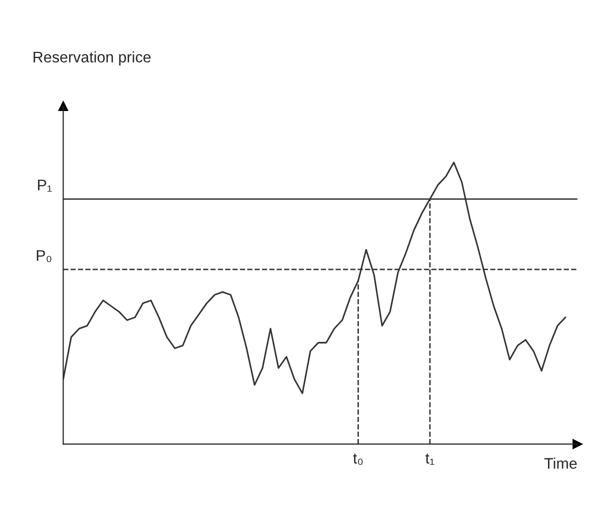 The height and width of the screenshot is (520, 591). I want to click on x-tick-label: t₀, so click(358, 459).